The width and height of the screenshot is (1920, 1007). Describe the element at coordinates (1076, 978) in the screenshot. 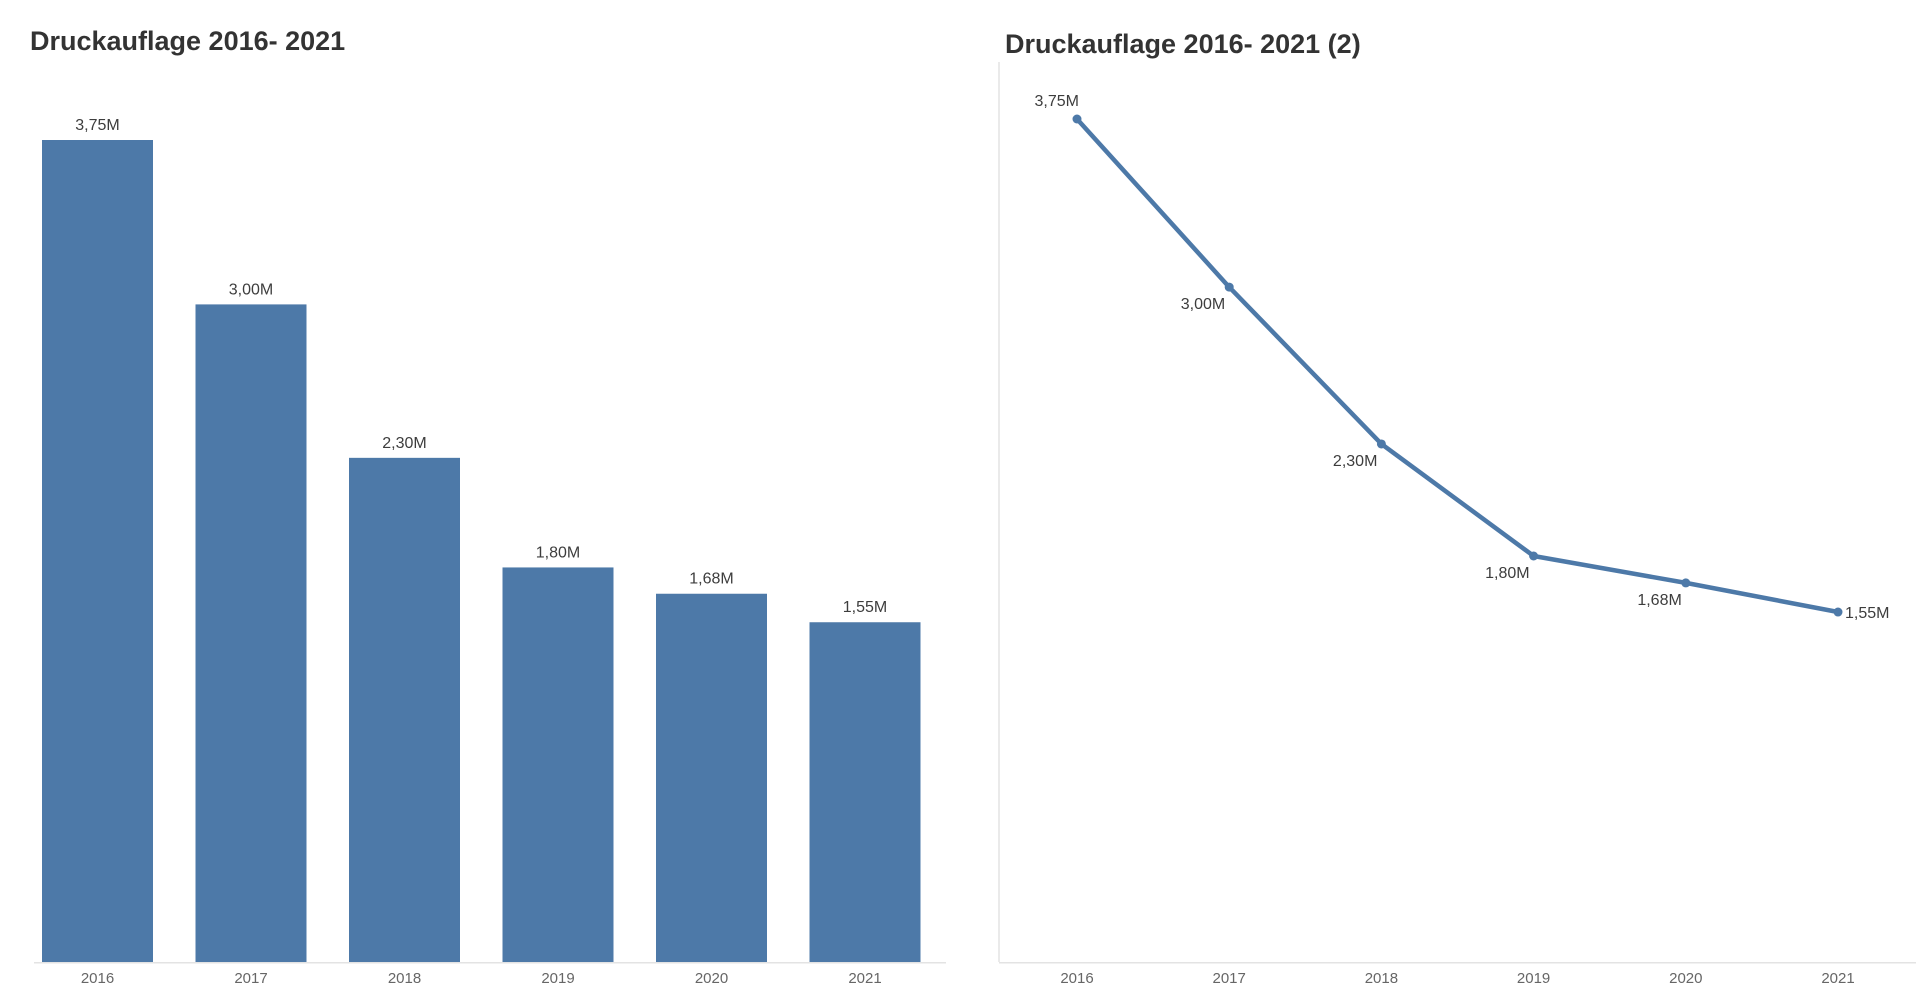

I see `line-x-tick-2016: 2016` at that location.